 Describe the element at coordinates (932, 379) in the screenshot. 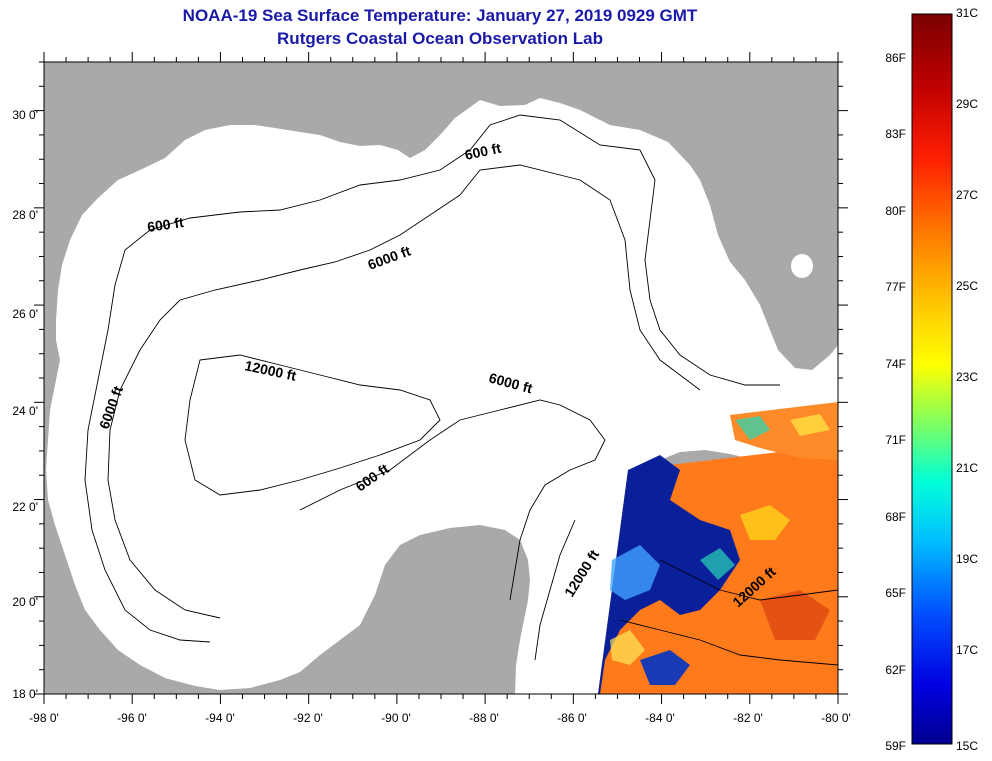

I see `colorbar` at that location.